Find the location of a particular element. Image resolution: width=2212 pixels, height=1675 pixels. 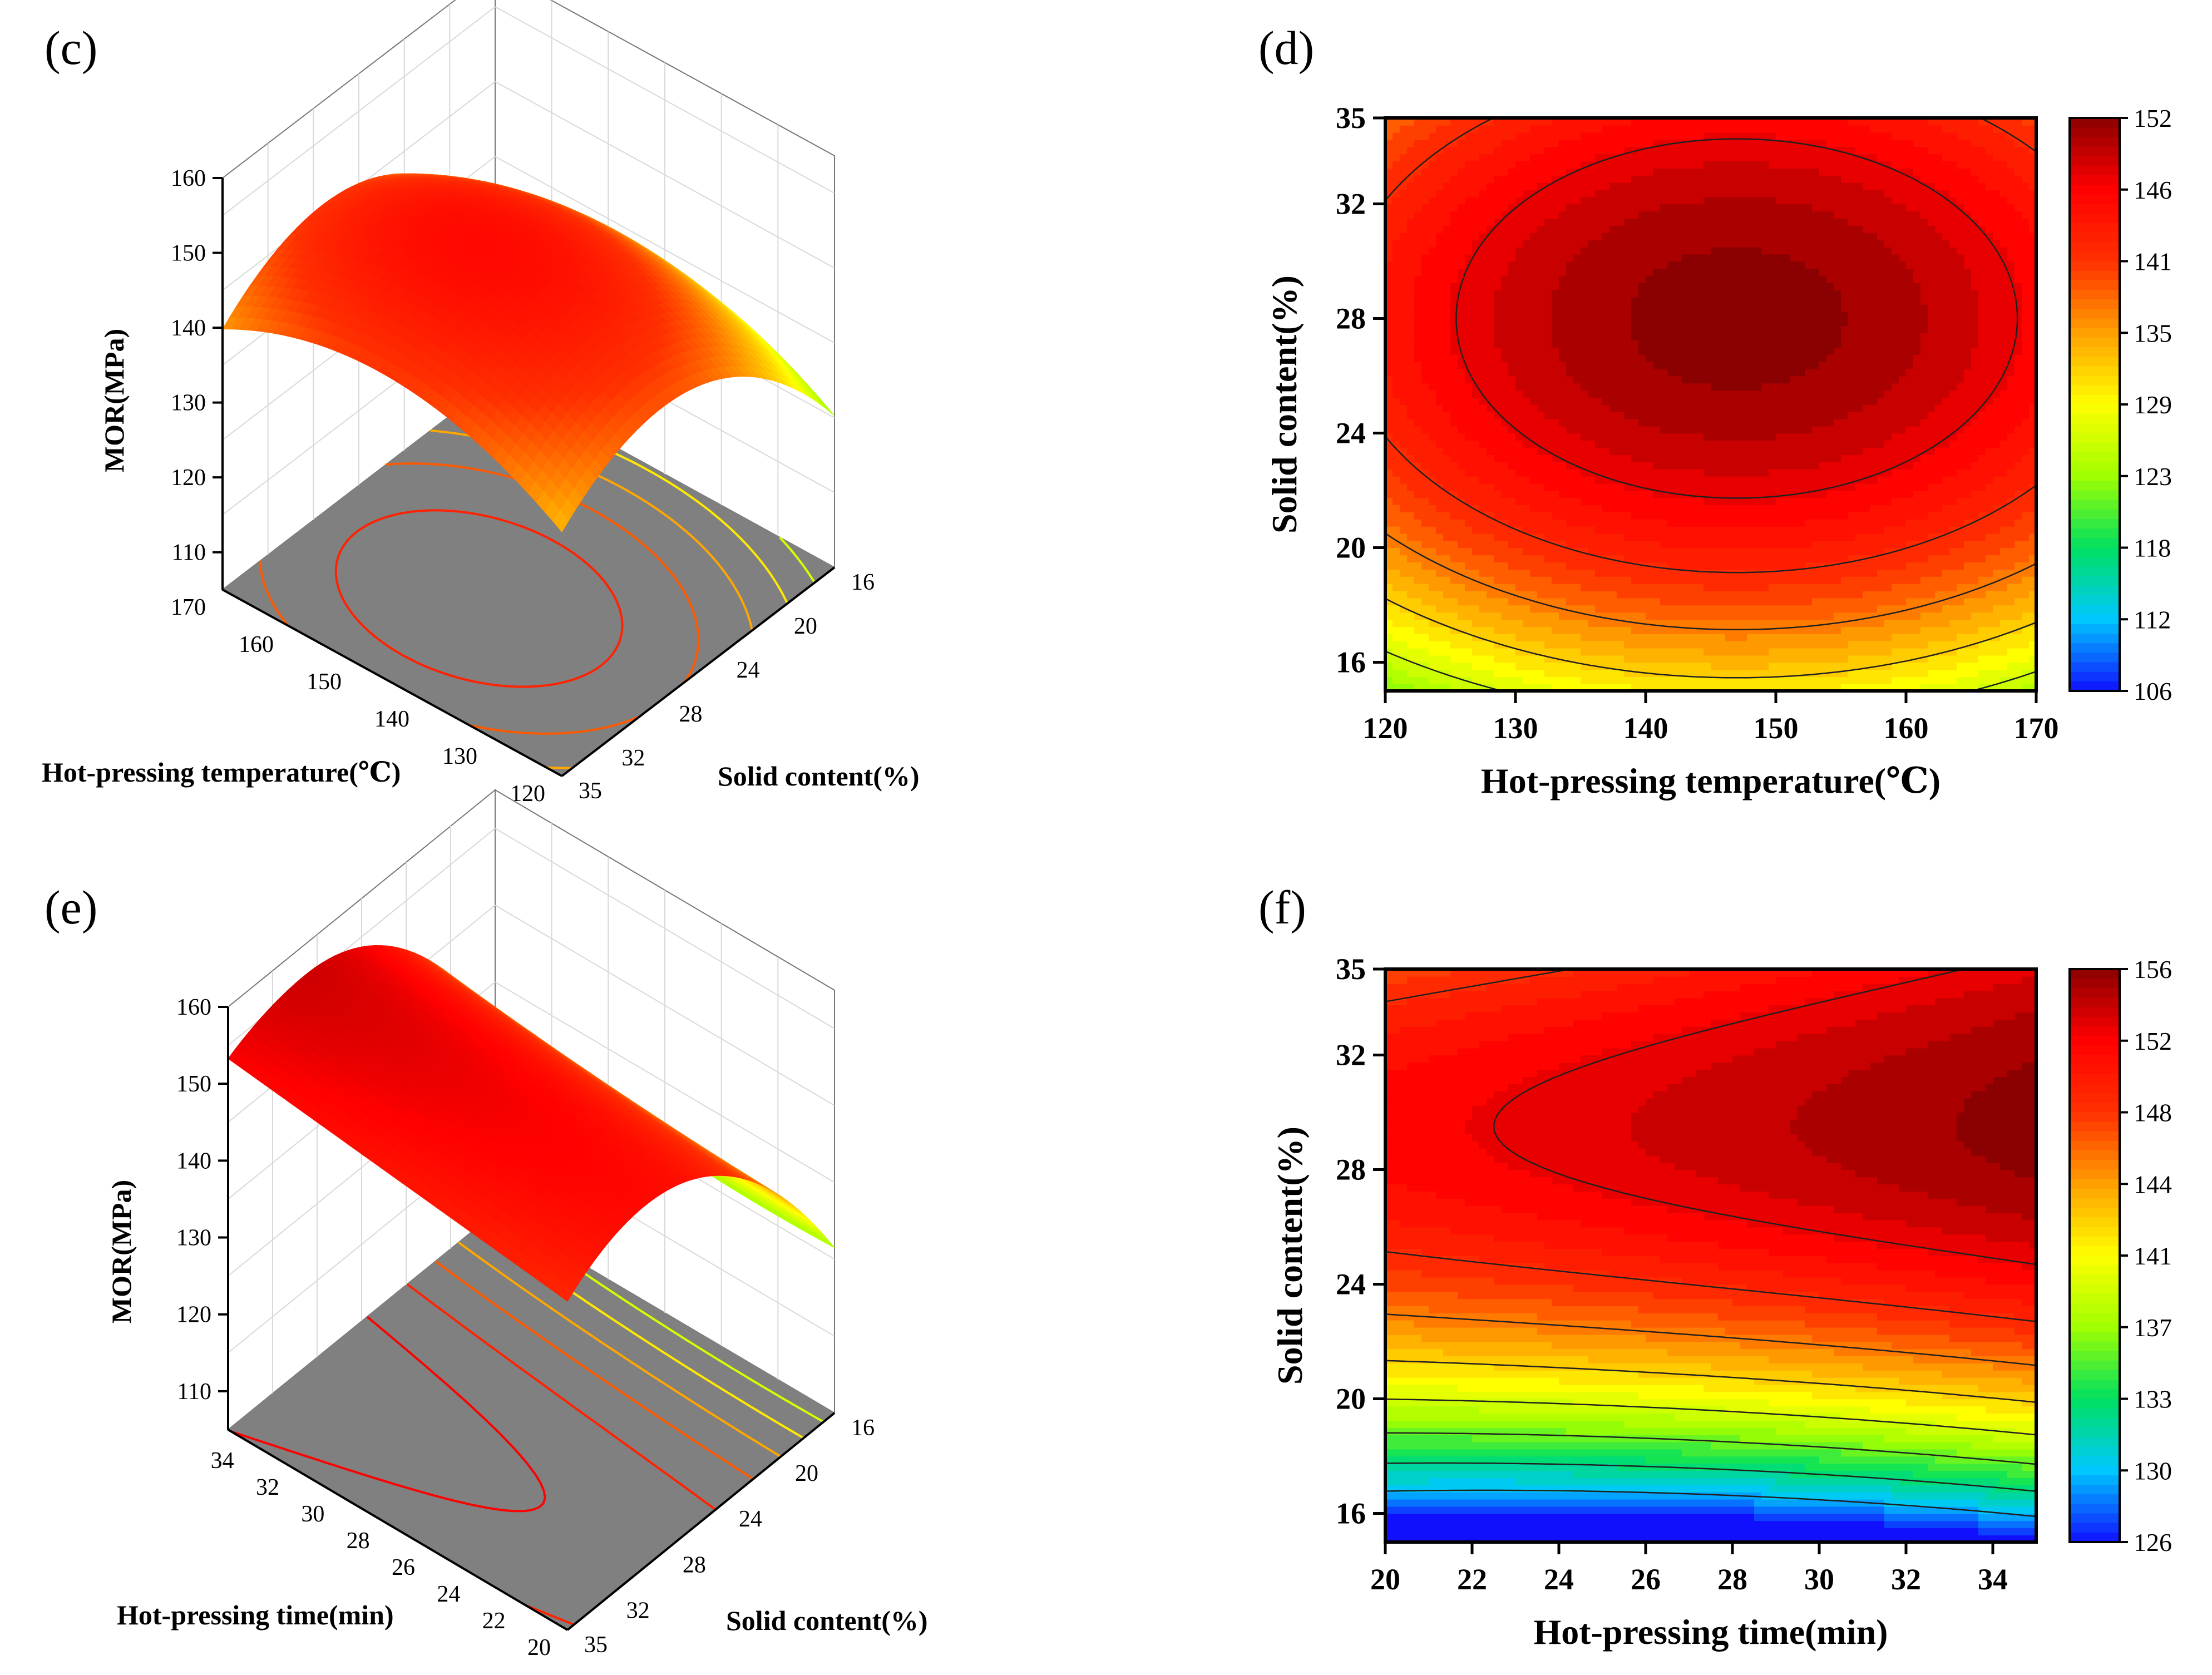

z-tick-label: 110 is located at coordinates (189, 553).